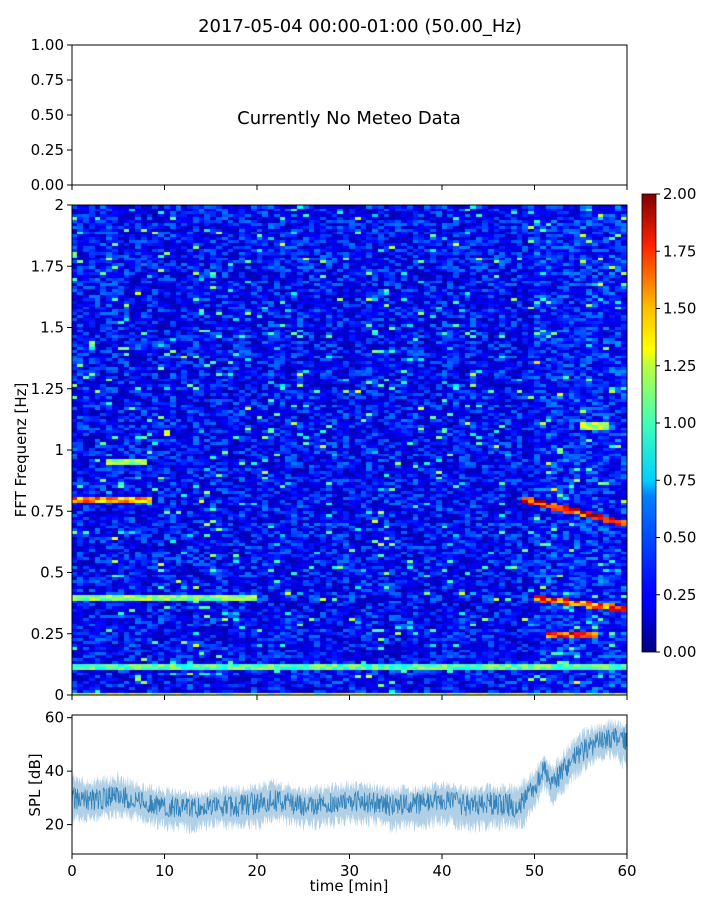  What do you see at coordinates (47, 185) in the screenshot?
I see `meteo-y-tick-label: 0.00` at bounding box center [47, 185].